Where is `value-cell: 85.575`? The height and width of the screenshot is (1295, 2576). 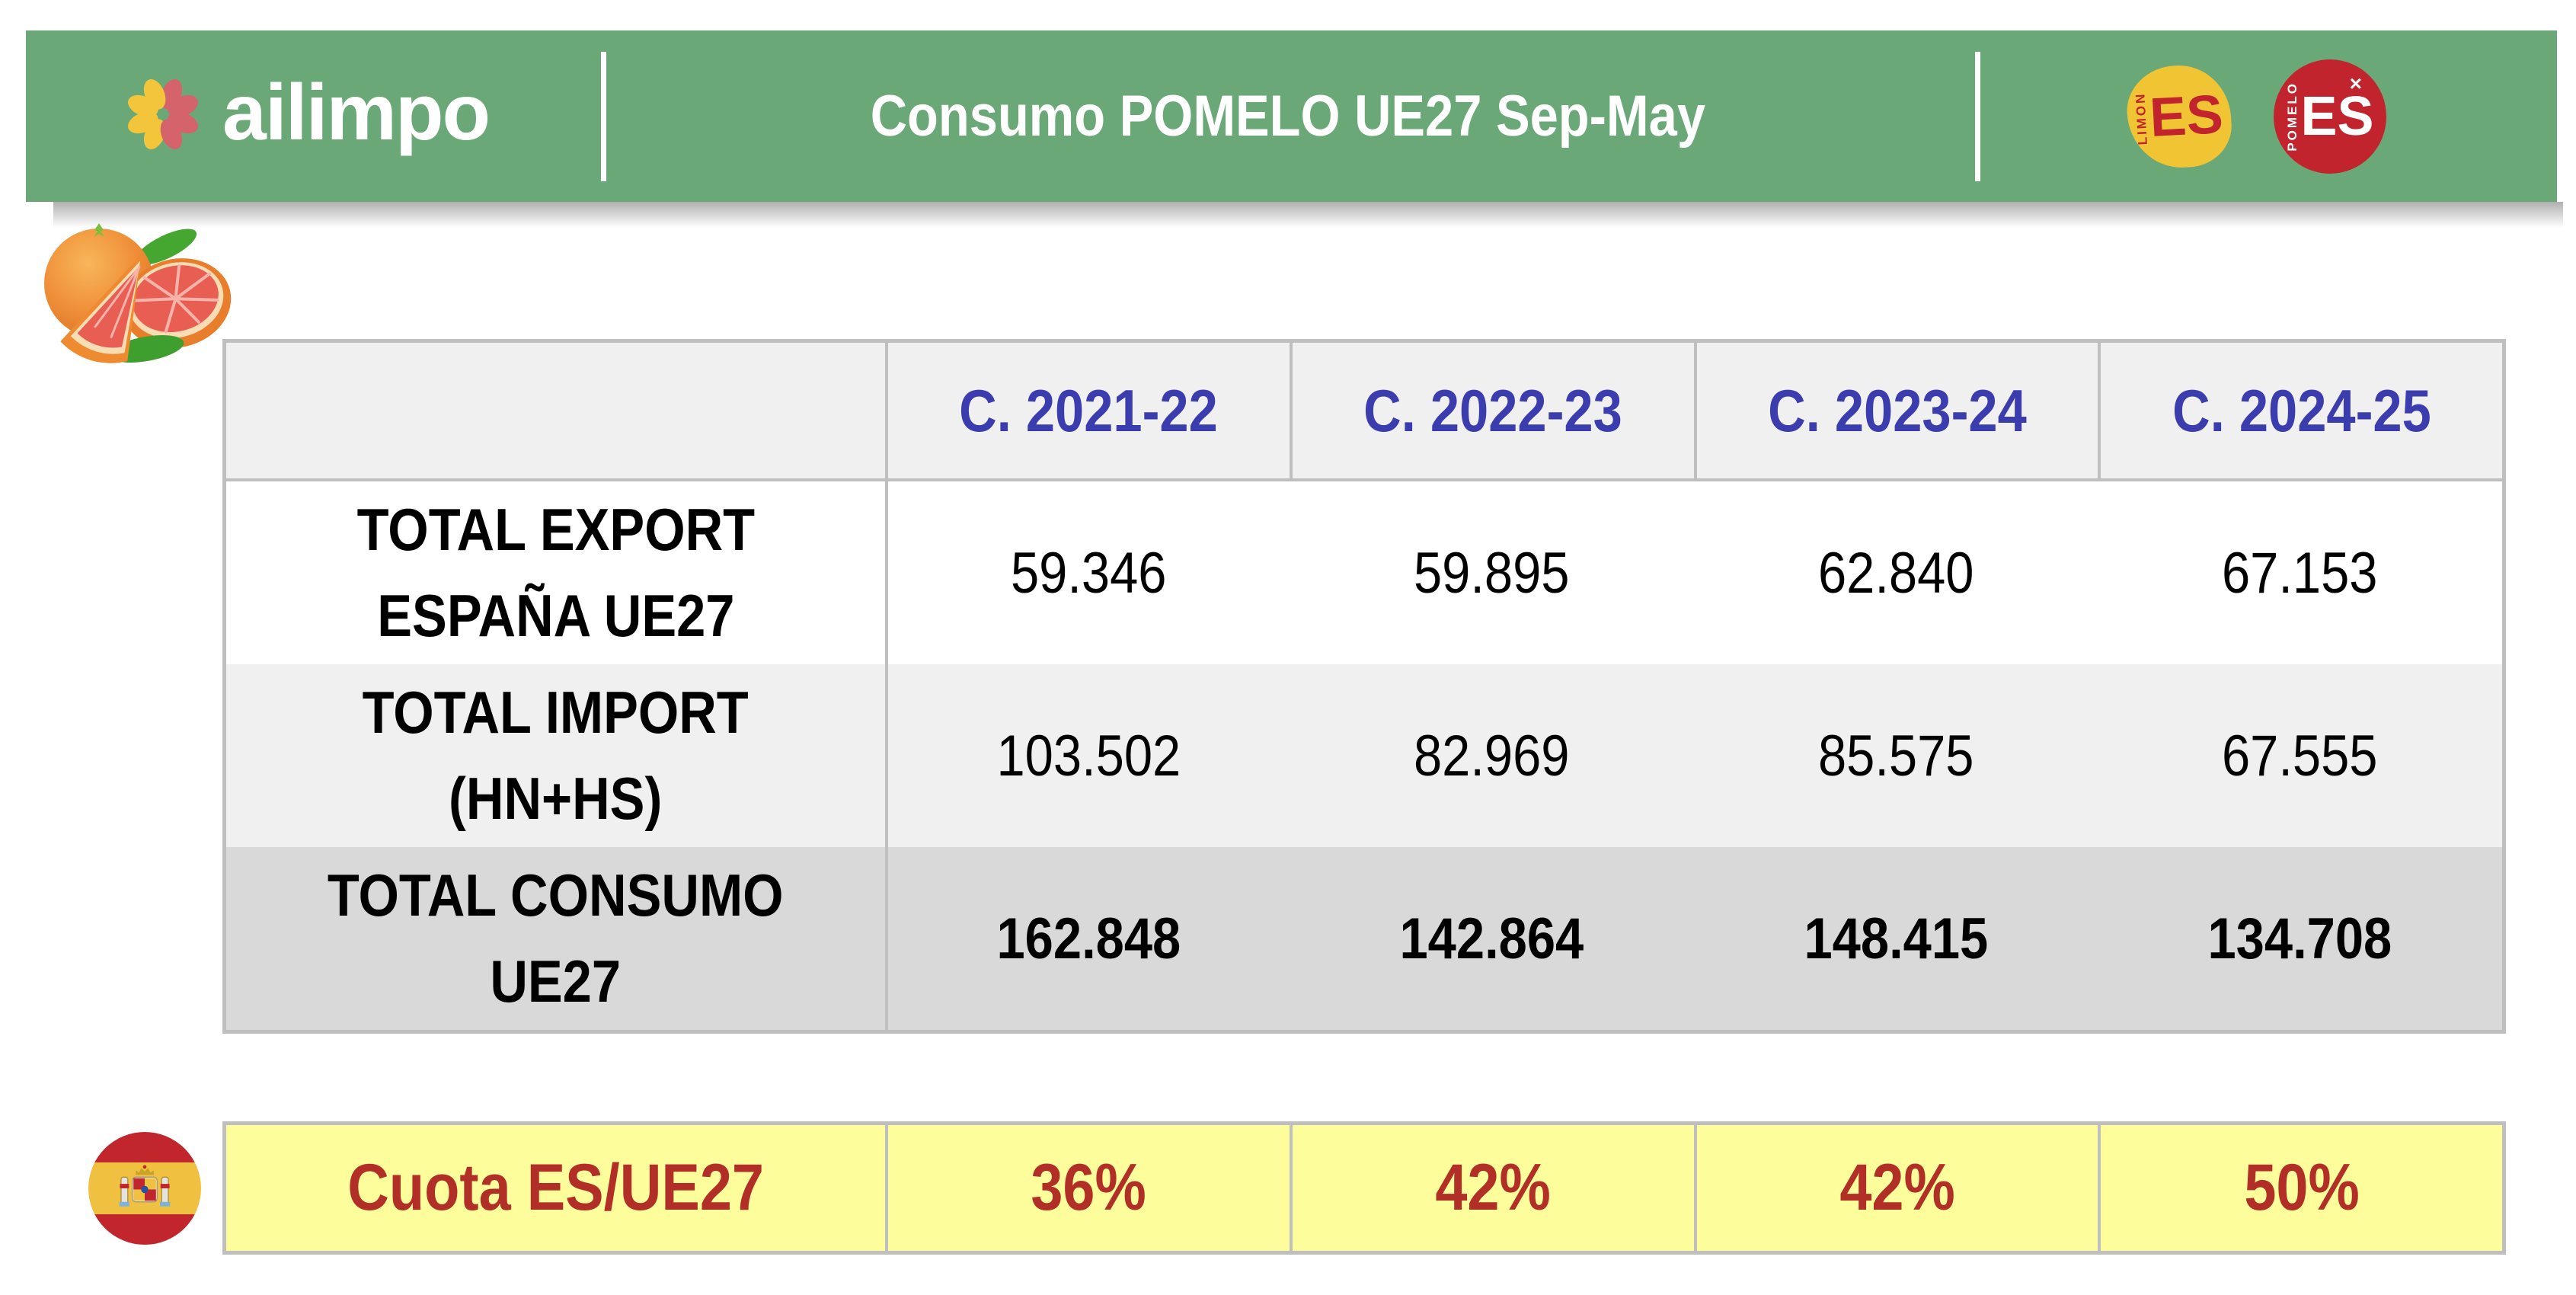 value-cell: 85.575 is located at coordinates (1896, 755).